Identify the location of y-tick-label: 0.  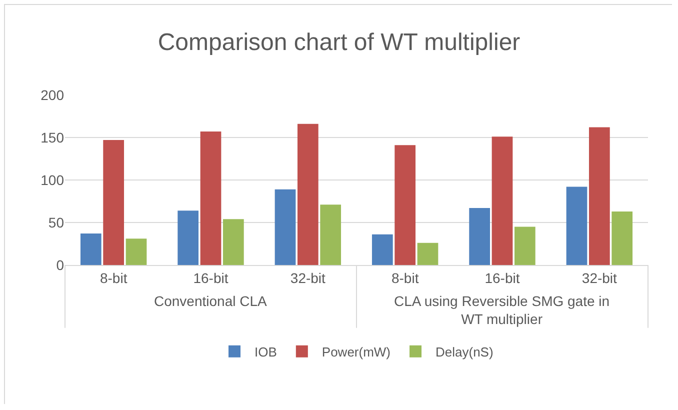
(60, 264).